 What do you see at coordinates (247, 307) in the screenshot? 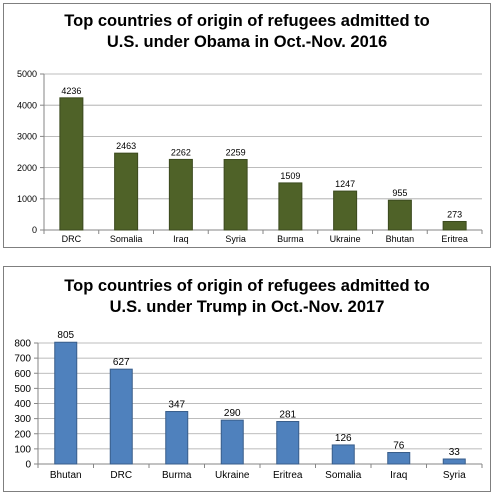
I see `chart-title-line-2: U.S. under Trump in Oct.-Nov. 2017` at bounding box center [247, 307].